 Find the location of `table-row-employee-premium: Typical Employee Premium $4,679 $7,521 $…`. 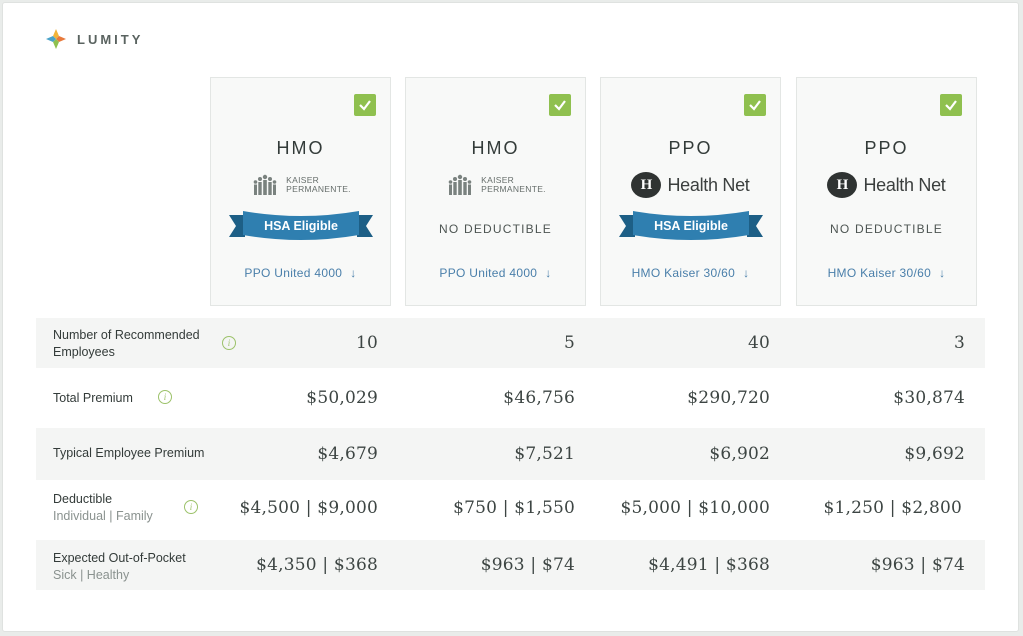

table-row-employee-premium: Typical Employee Premium $4,679 $7,521 $… is located at coordinates (510, 454).